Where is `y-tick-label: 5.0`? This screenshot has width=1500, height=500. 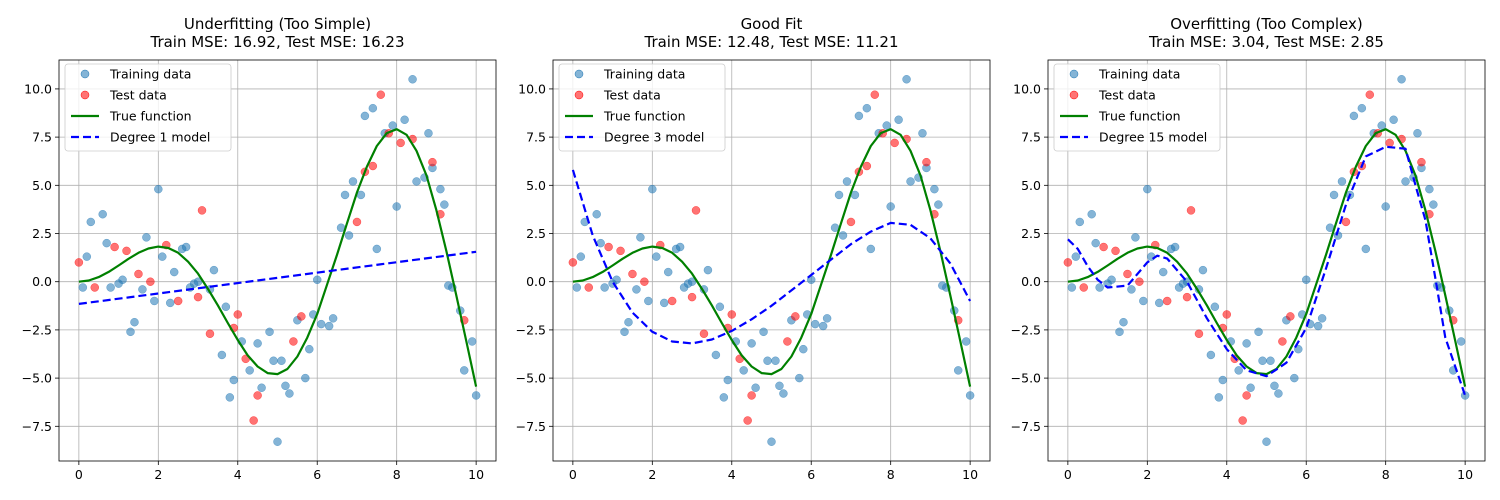 y-tick-label: 5.0 is located at coordinates (1031, 185).